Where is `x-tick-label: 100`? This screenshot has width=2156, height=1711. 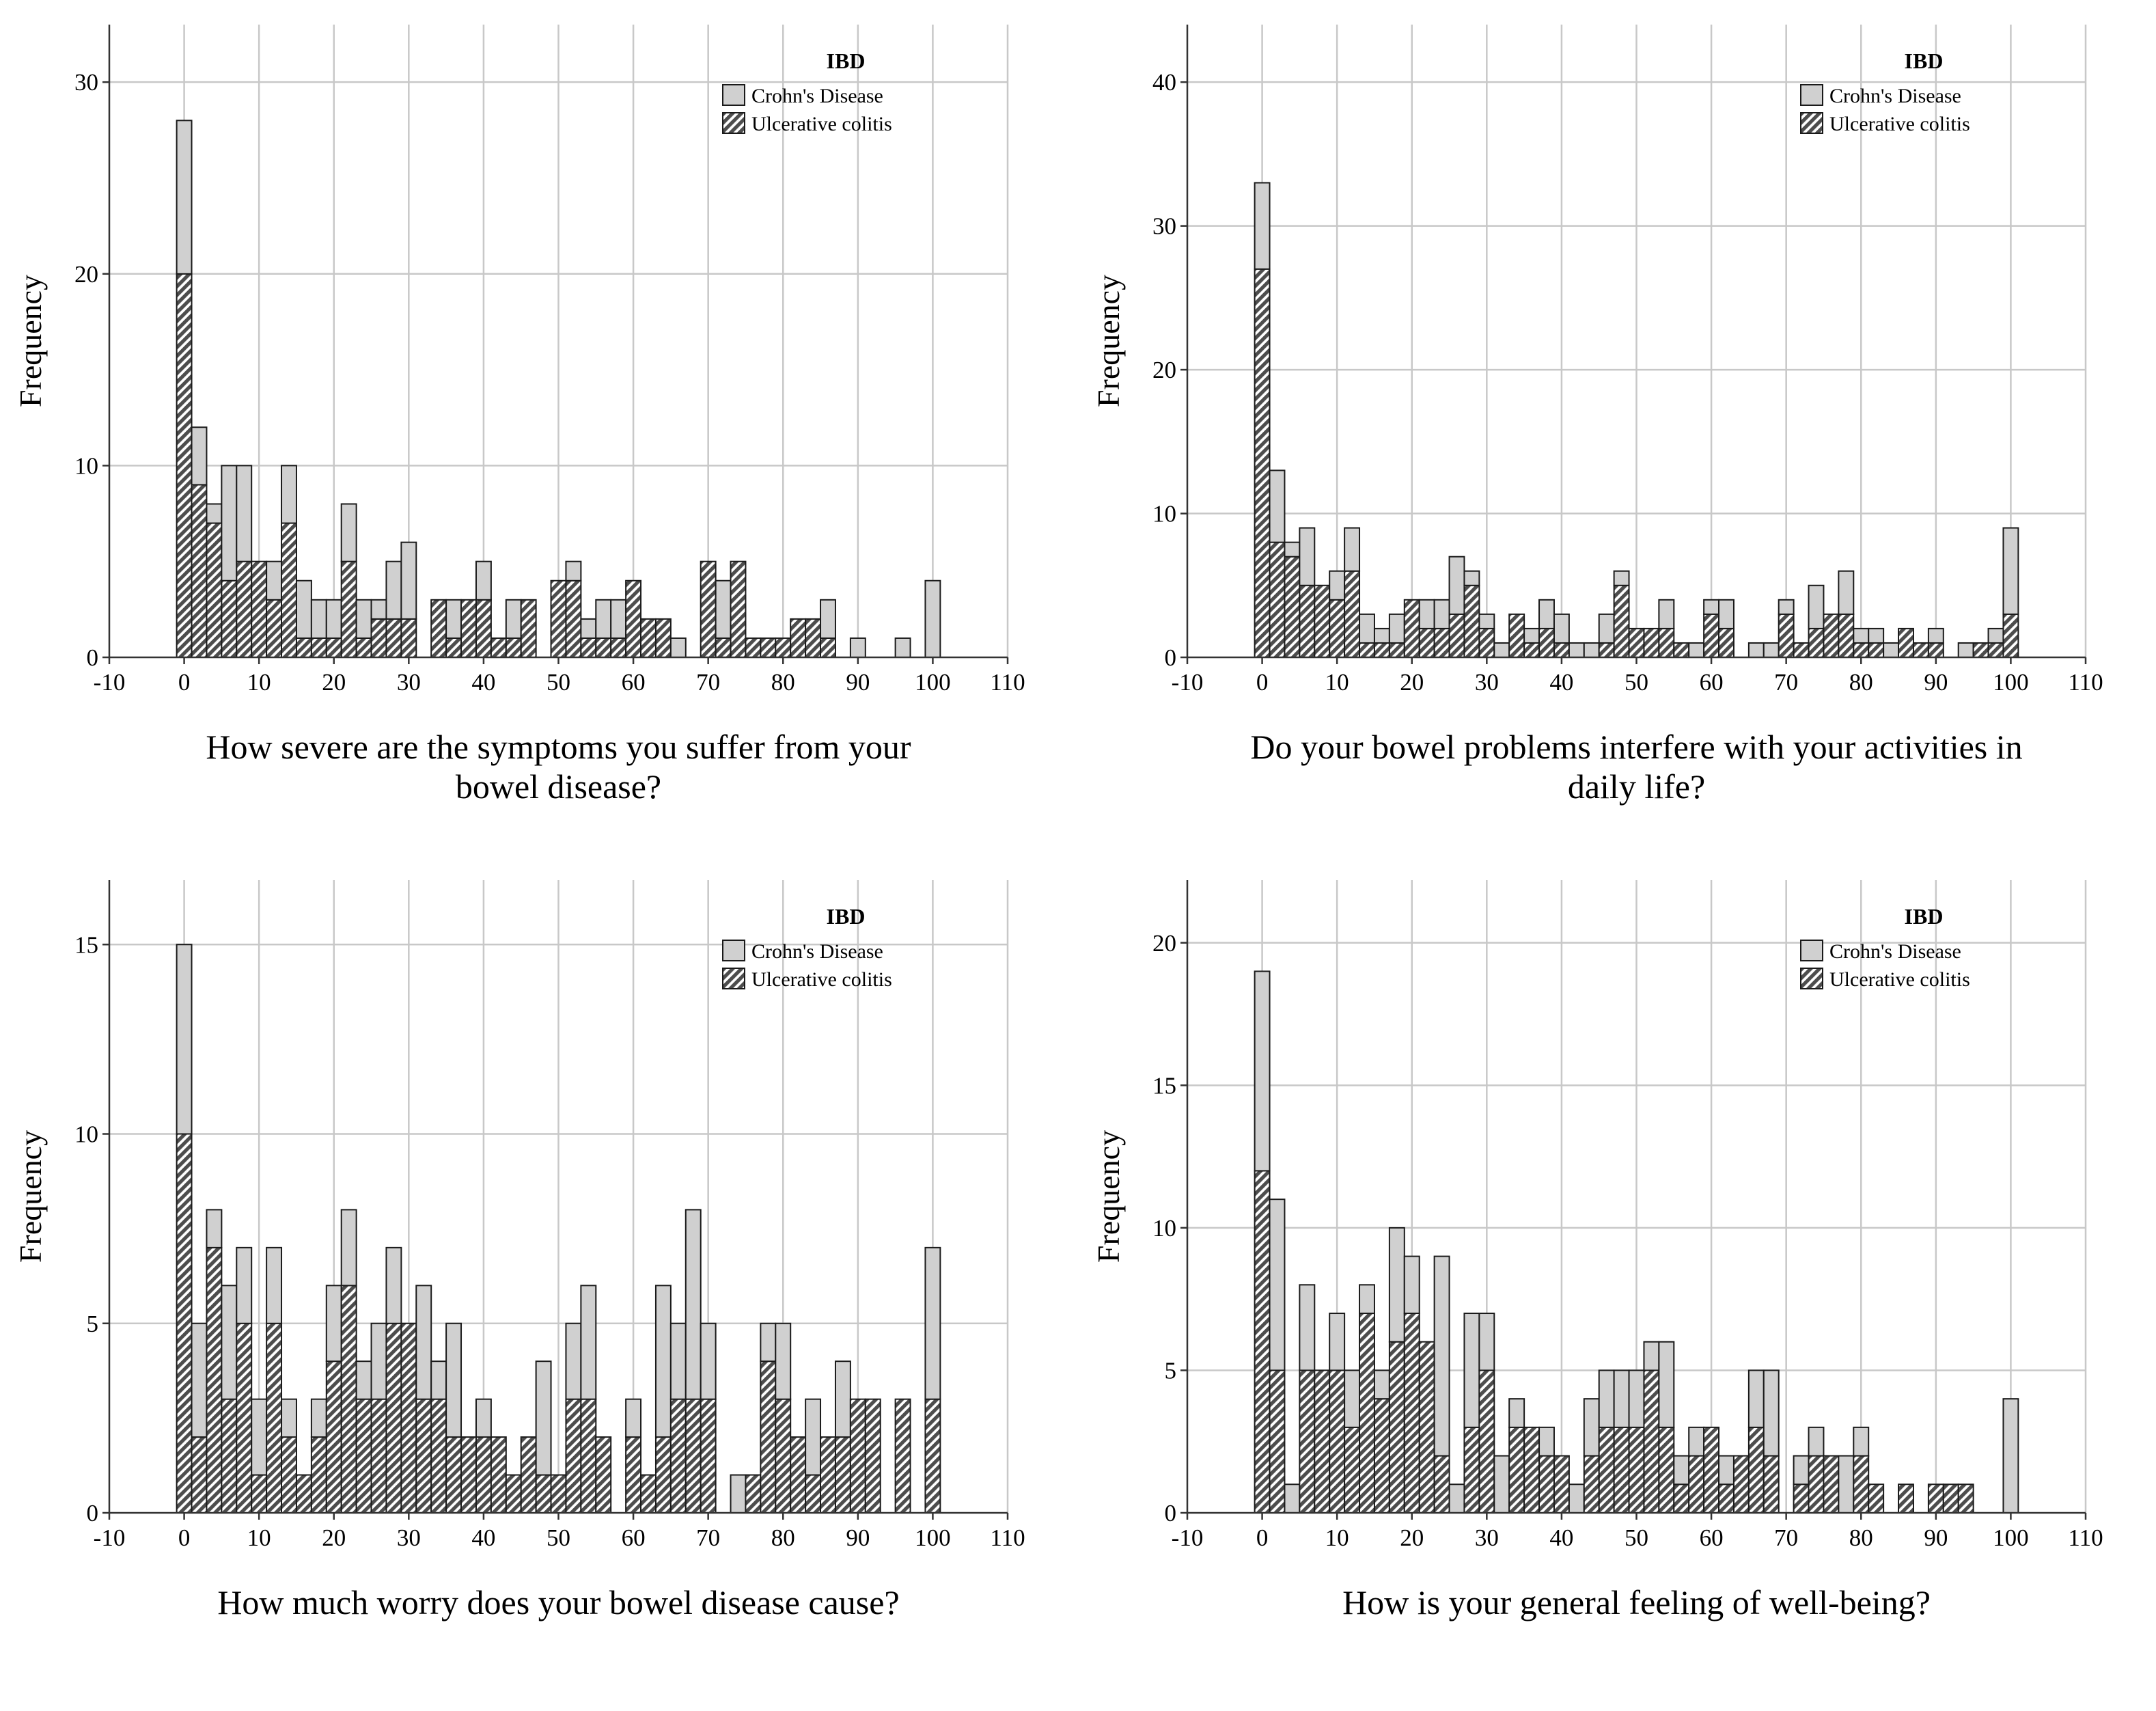 x-tick-label: 100 is located at coordinates (2011, 682).